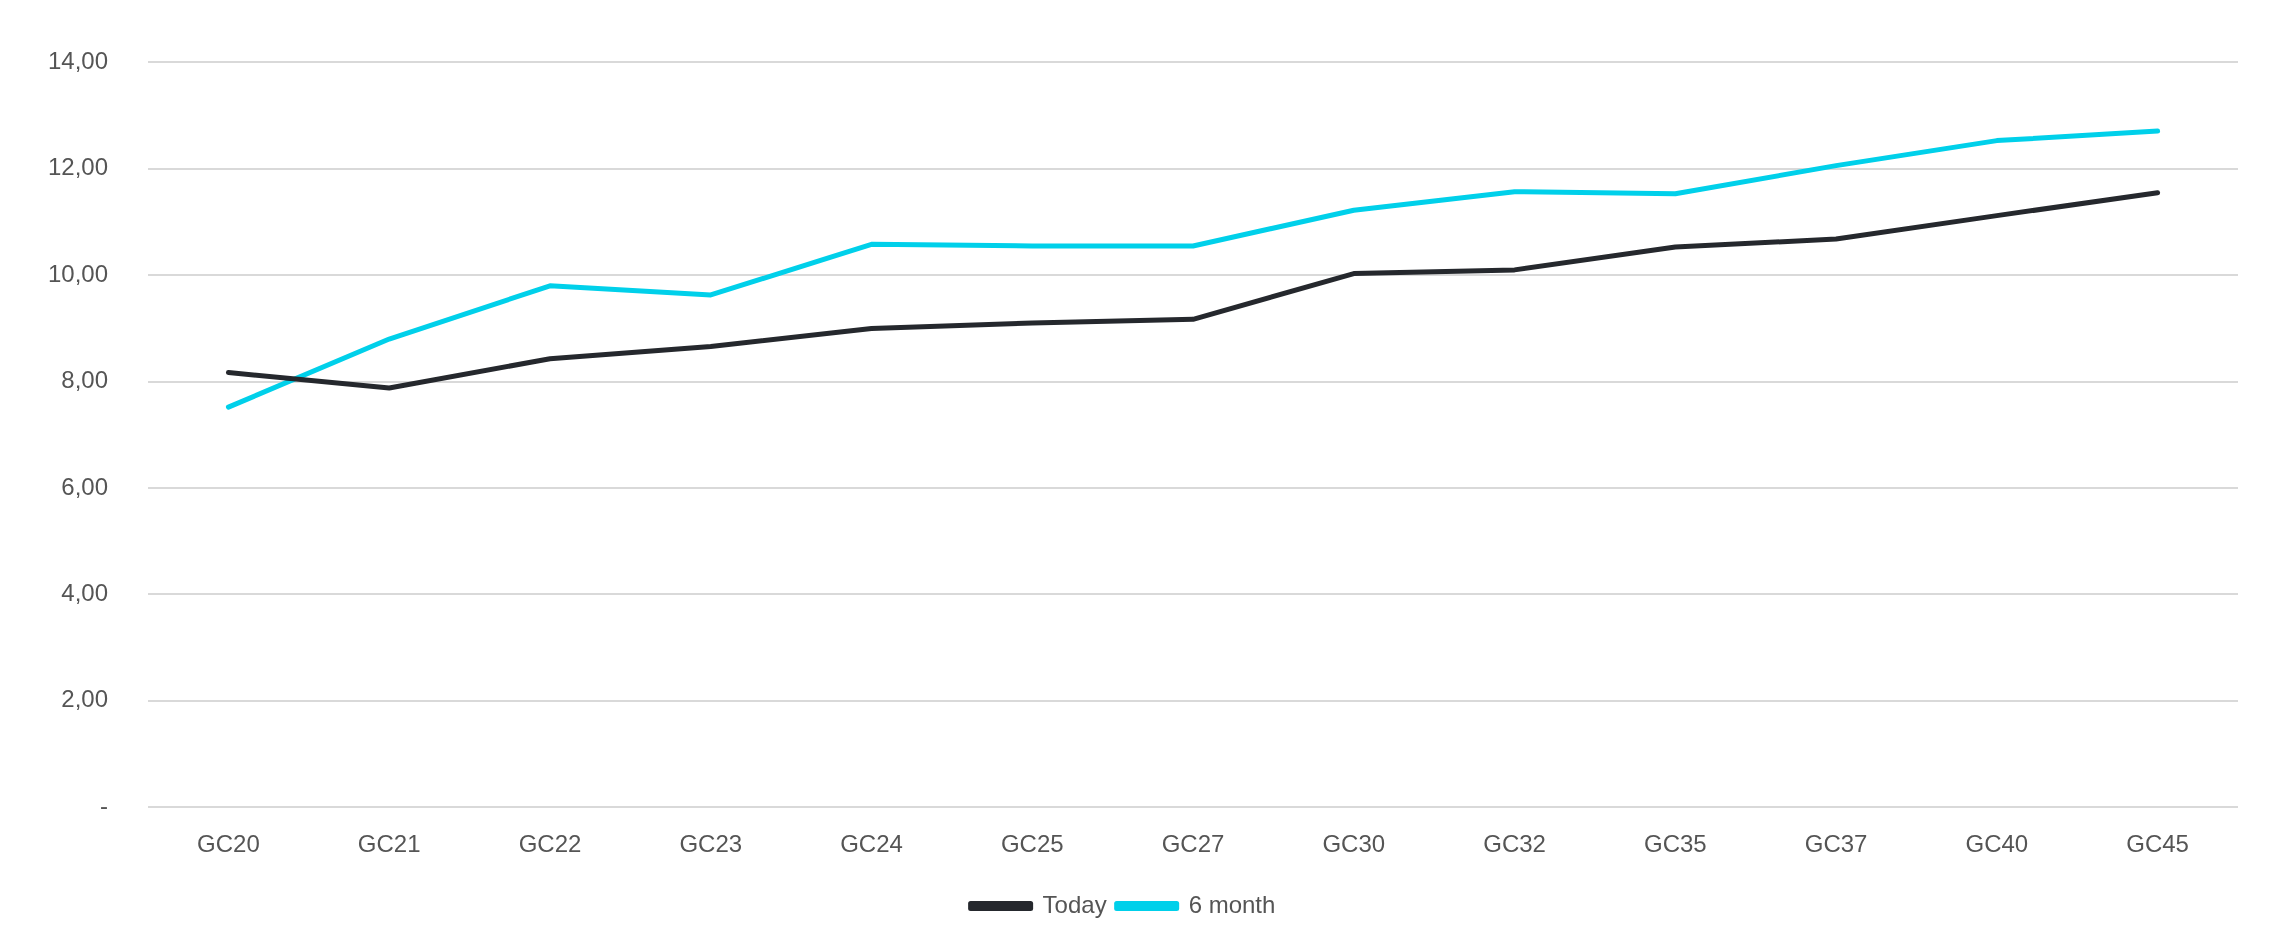  I want to click on x-tick-label: GC20, so click(228, 844).